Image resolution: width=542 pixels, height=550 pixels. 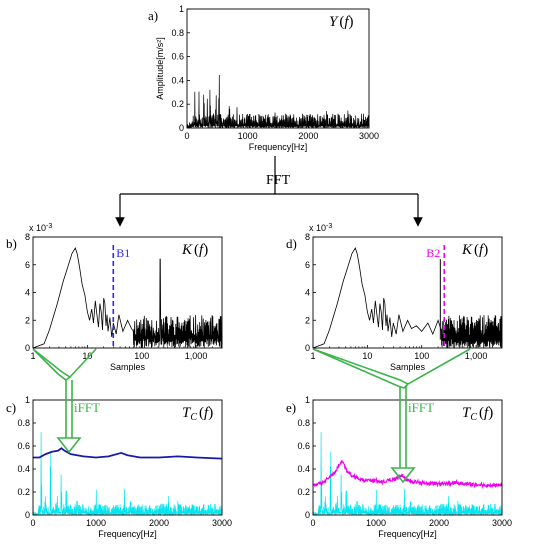 I want to click on ytick-label-c-1: 0.2, so click(x=23, y=492).